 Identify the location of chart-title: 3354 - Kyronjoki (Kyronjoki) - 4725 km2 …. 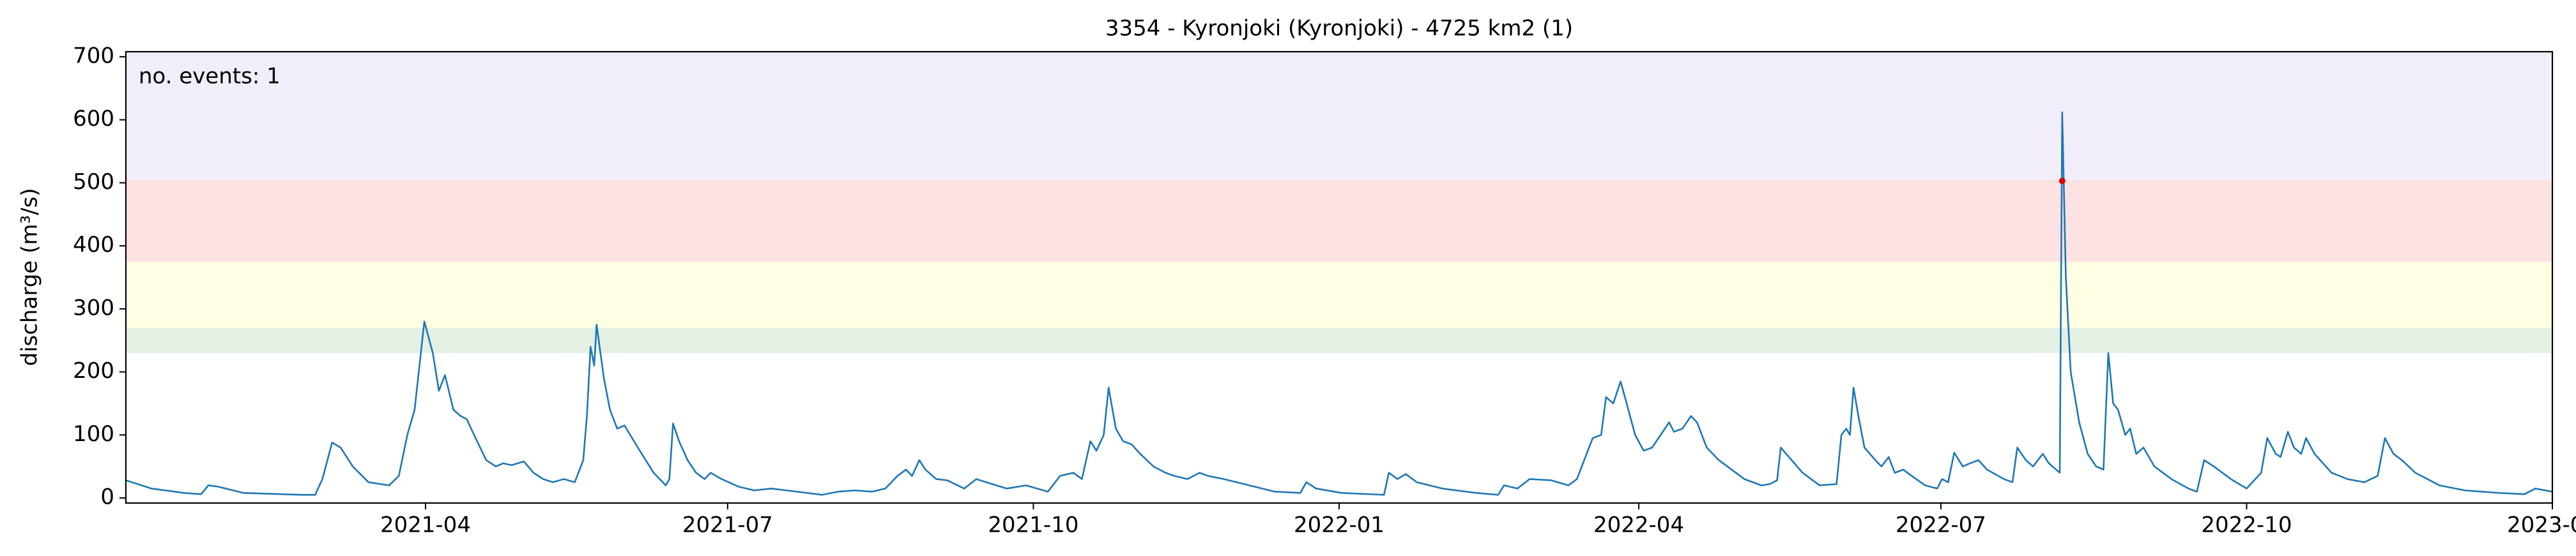
(1339, 28).